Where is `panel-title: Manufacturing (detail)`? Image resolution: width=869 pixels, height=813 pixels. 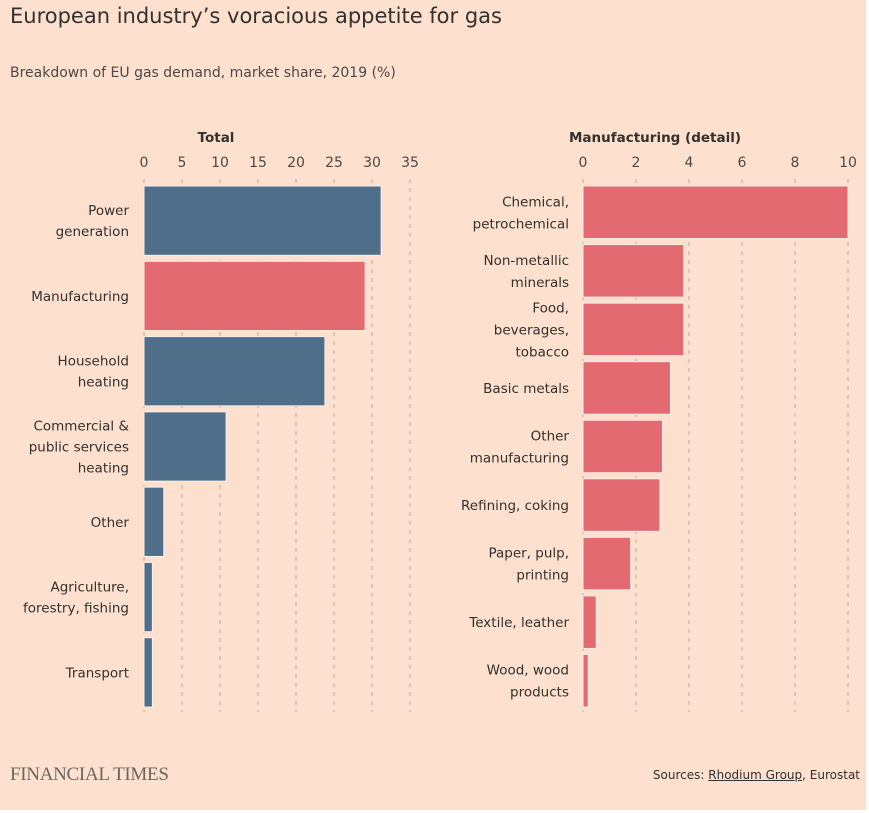
panel-title: Manufacturing (detail) is located at coordinates (655, 138).